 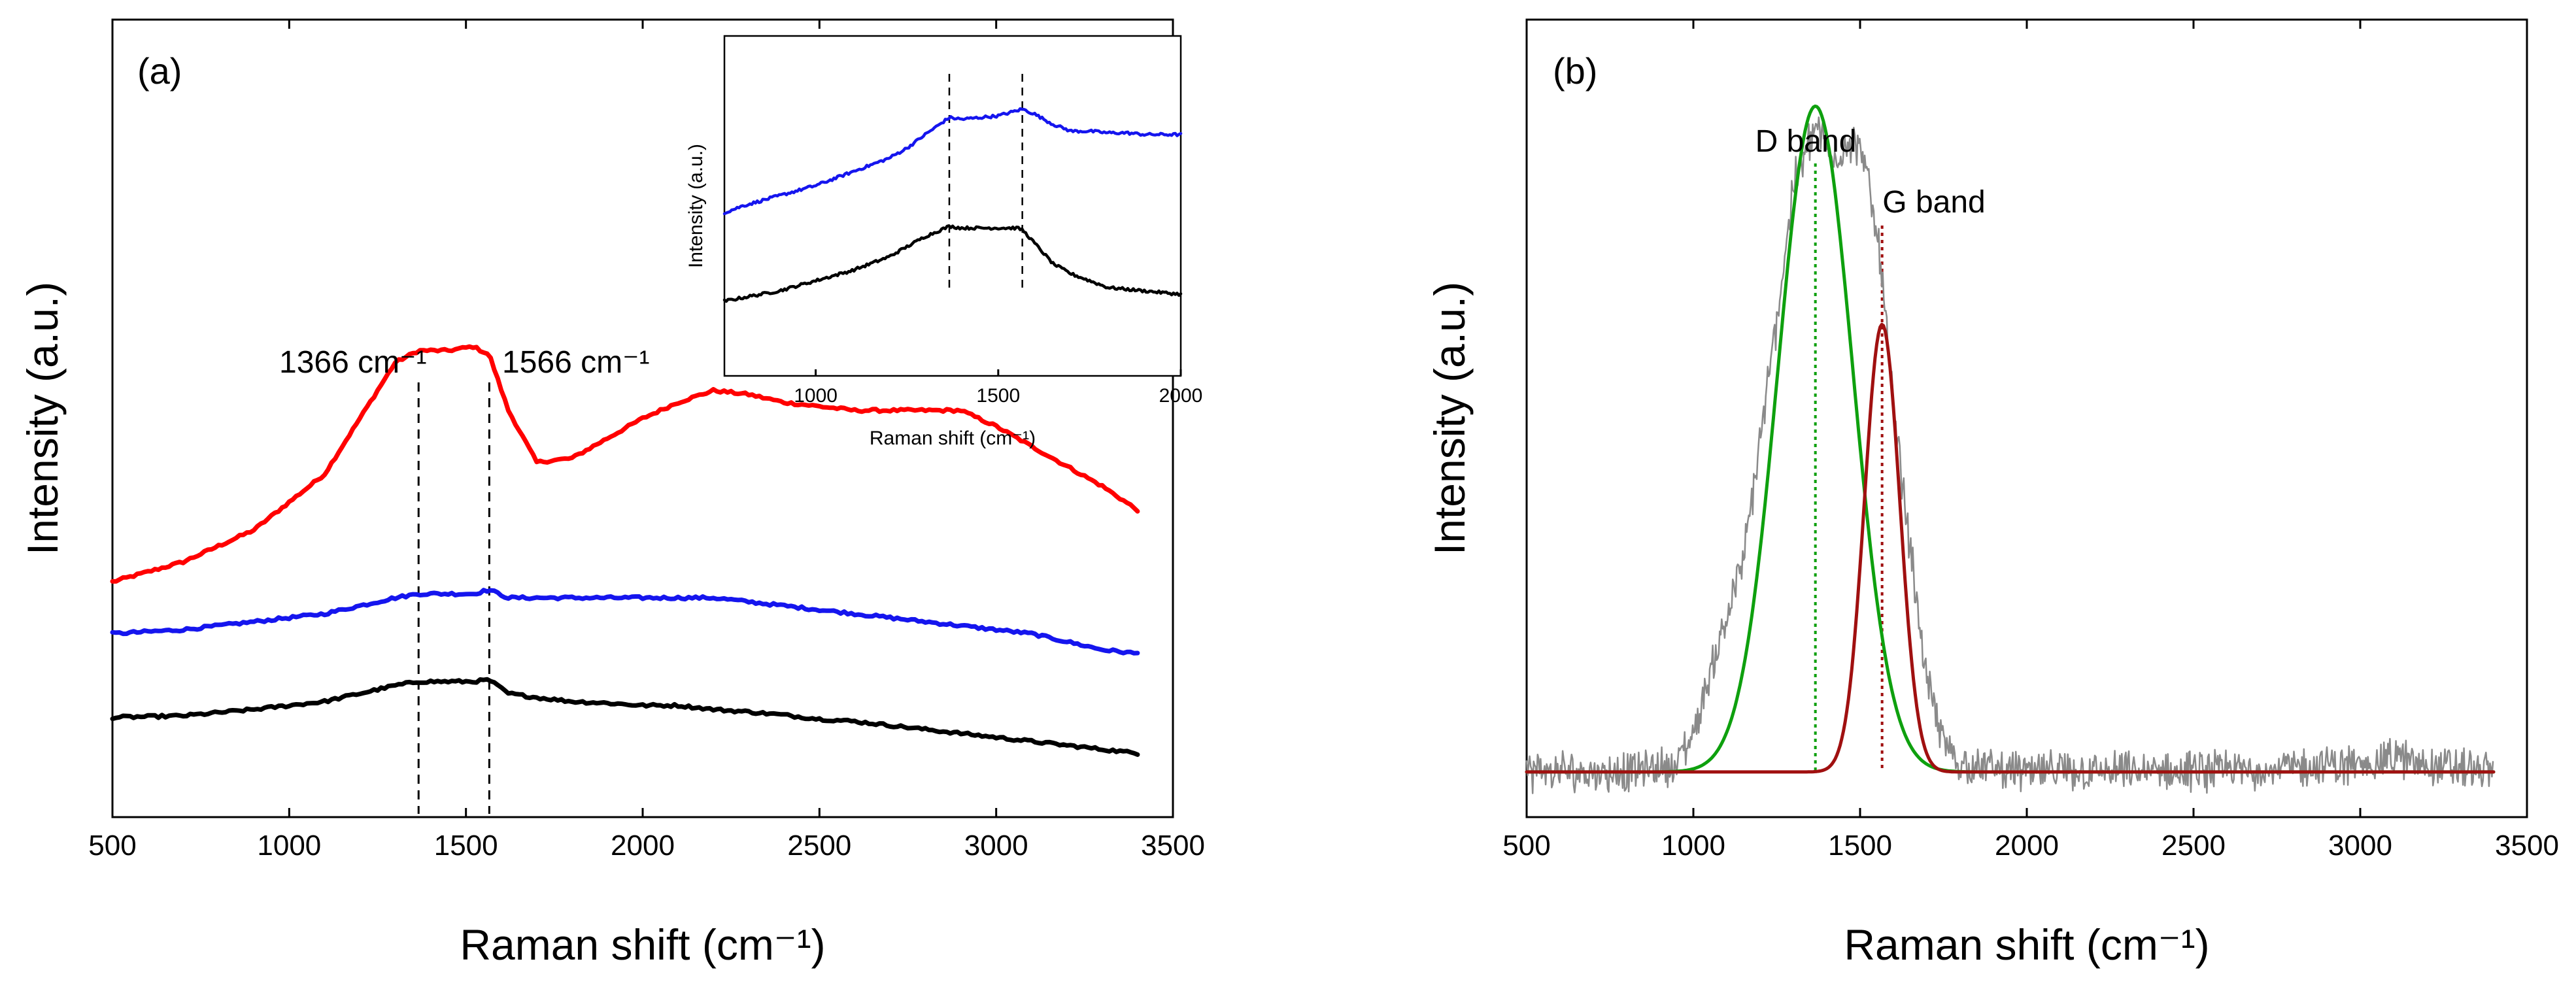 I want to click on inset-series-black, so click(x=952, y=264).